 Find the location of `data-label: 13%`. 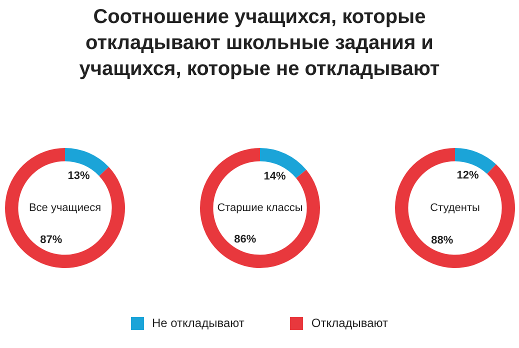

data-label: 13% is located at coordinates (79, 176).